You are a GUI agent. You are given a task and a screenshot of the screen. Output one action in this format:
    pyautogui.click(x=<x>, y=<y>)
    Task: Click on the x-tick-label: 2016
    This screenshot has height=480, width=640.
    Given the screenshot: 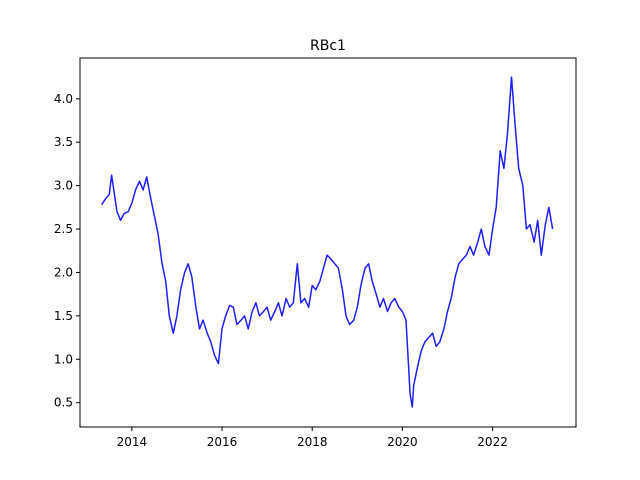 What is the action you would take?
    pyautogui.click(x=222, y=442)
    